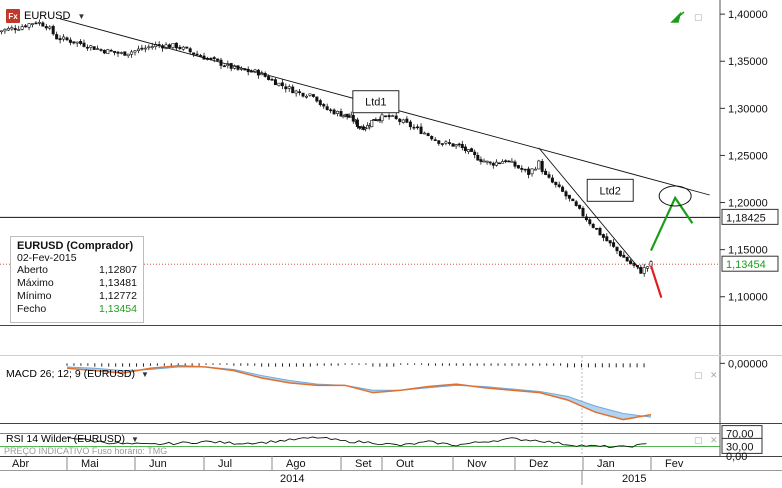 This screenshot has width=782, height=488. What do you see at coordinates (45, 16) in the screenshot?
I see `chart-header: Fx EURUSD ▼` at bounding box center [45, 16].